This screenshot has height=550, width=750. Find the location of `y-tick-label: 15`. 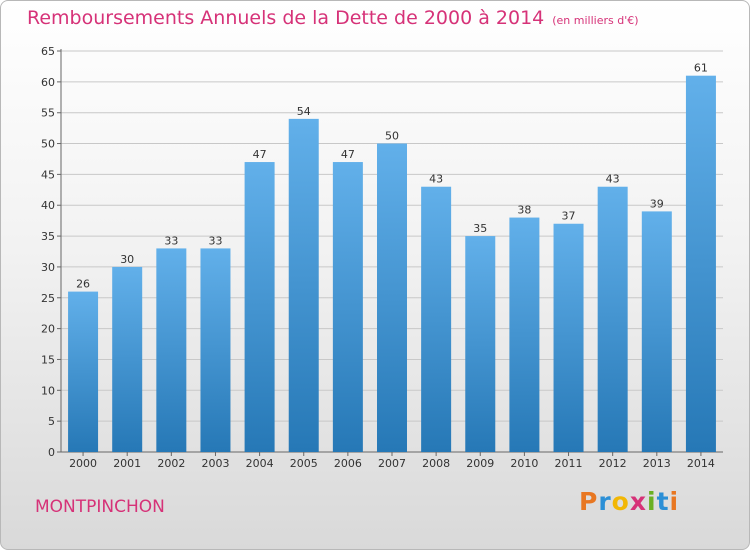

y-tick-label: 15 is located at coordinates (48, 359).